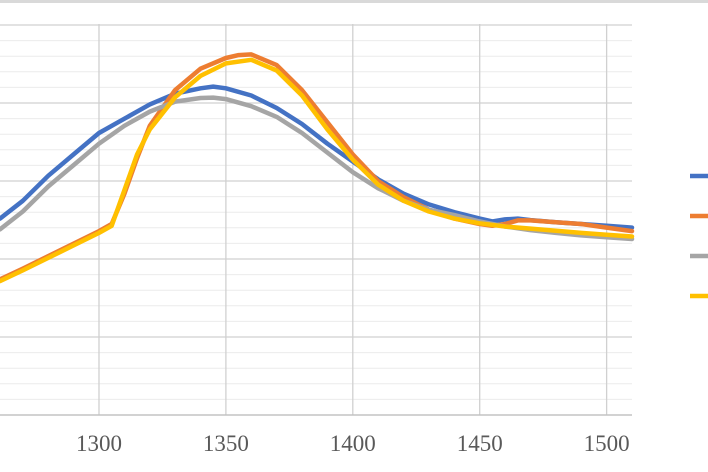 This screenshot has width=708, height=472. Describe the element at coordinates (699, 236) in the screenshot. I see `legend` at that location.